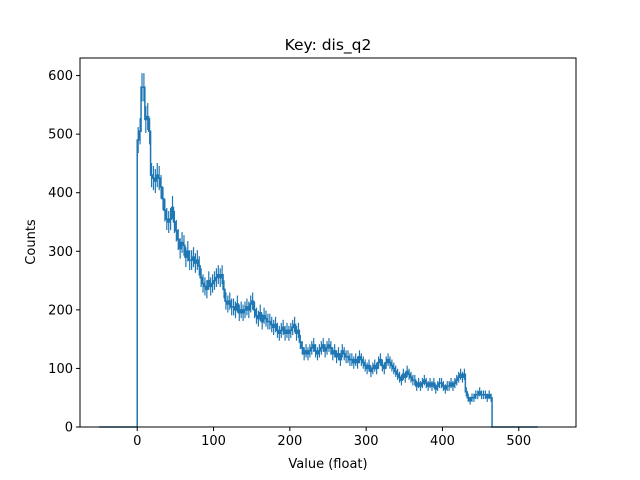 The width and height of the screenshot is (640, 480). Describe the element at coordinates (60, 135) in the screenshot. I see `y-tick-label: 500` at that location.